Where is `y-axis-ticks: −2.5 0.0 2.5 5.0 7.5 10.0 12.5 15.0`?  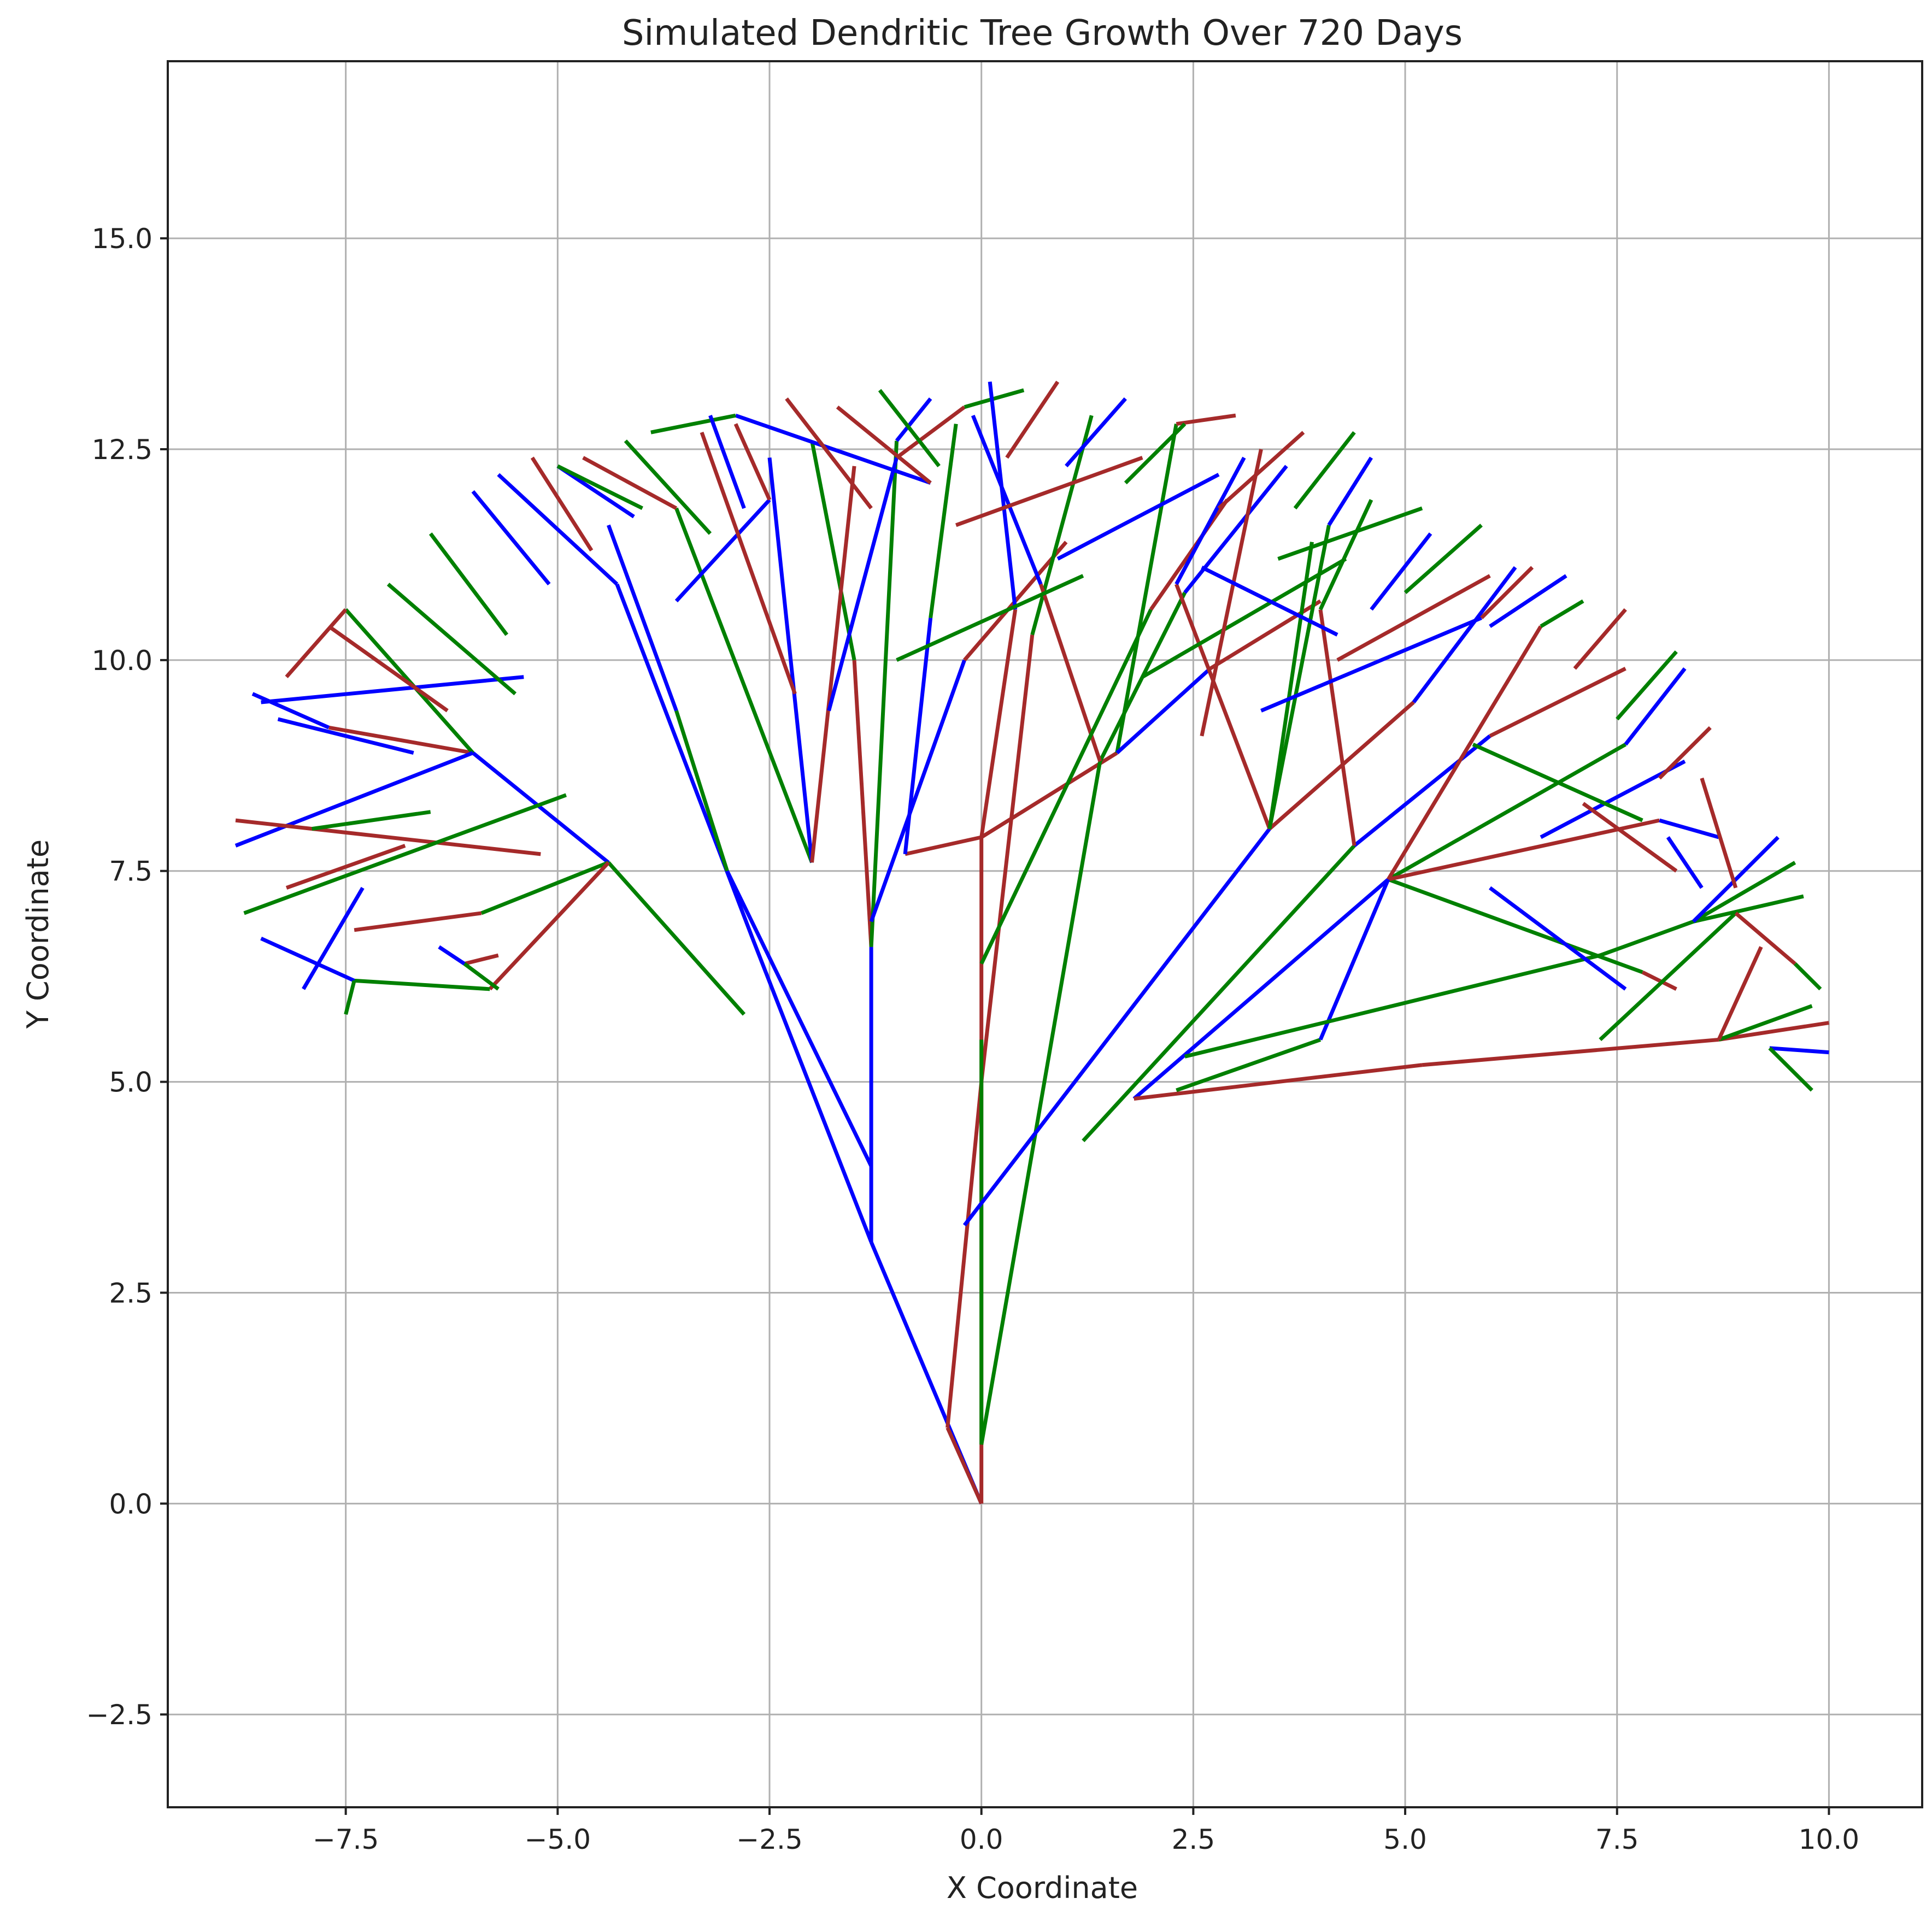
y-axis-ticks: −2.5 0.0 2.5 5.0 7.5 10.0 12.5 15.0 is located at coordinates (127, 977).